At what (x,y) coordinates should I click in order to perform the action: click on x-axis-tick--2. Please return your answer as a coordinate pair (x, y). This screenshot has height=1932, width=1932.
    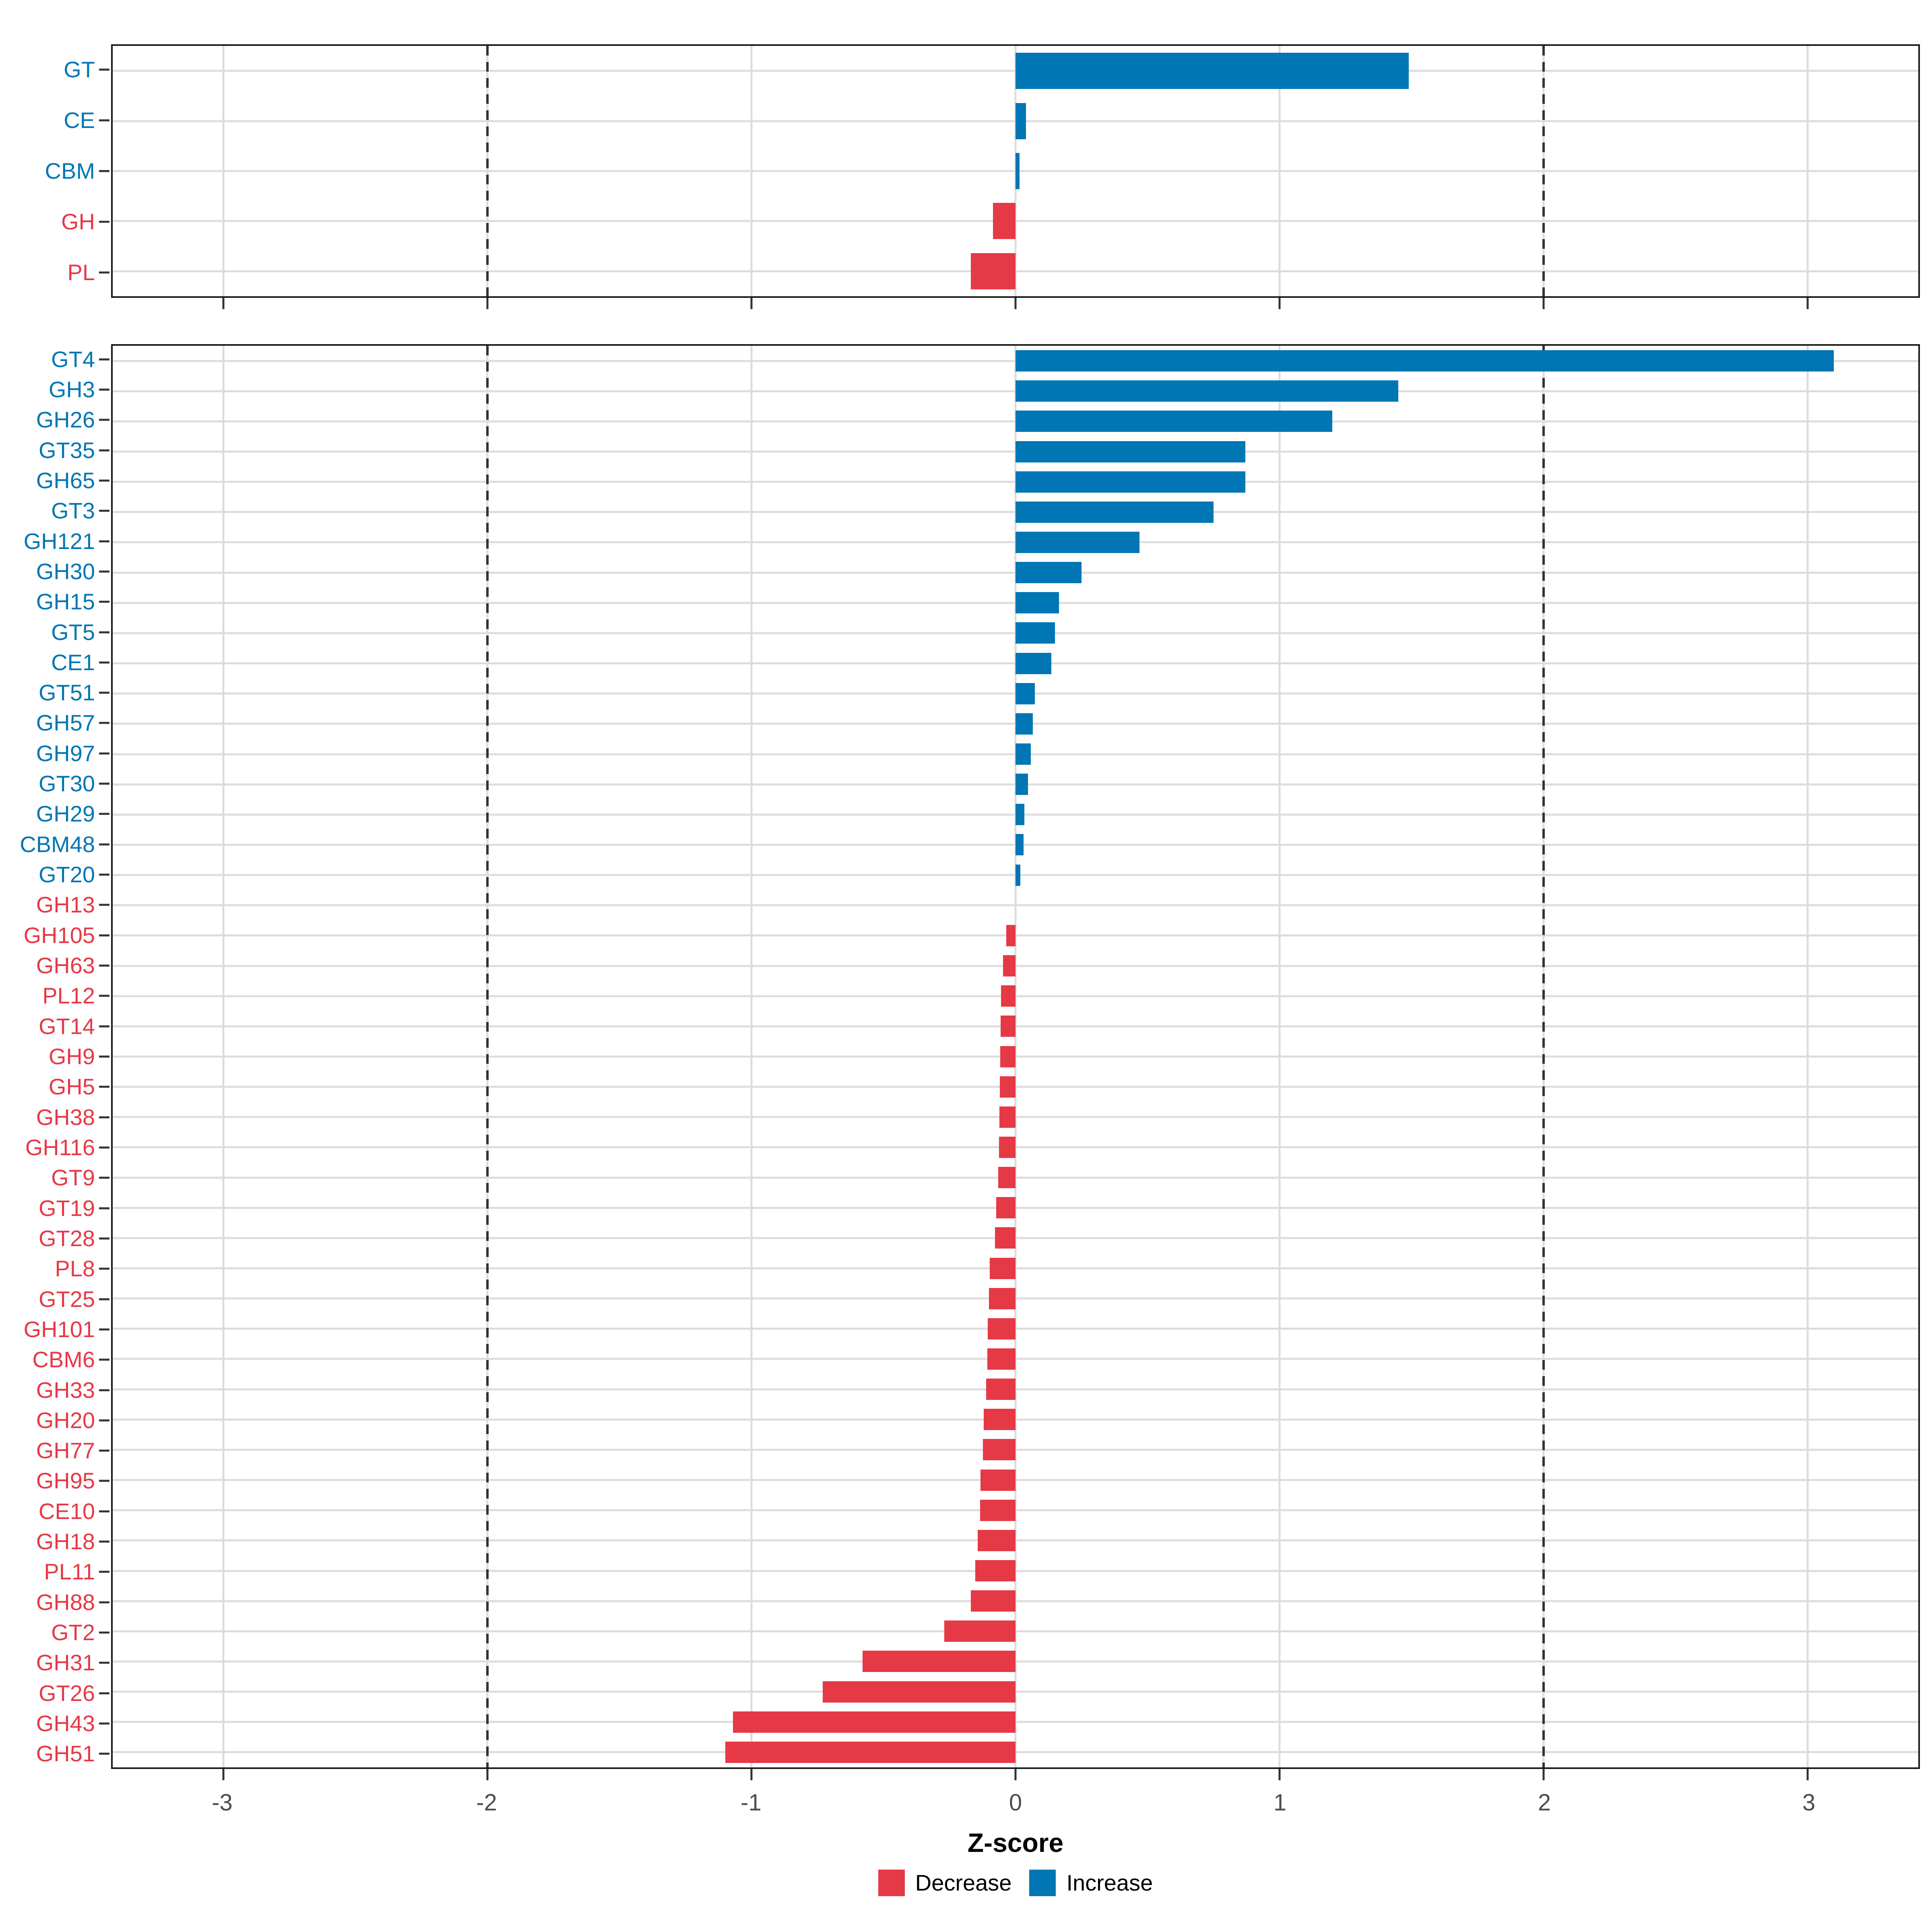
    Looking at the image, I should click on (487, 303).